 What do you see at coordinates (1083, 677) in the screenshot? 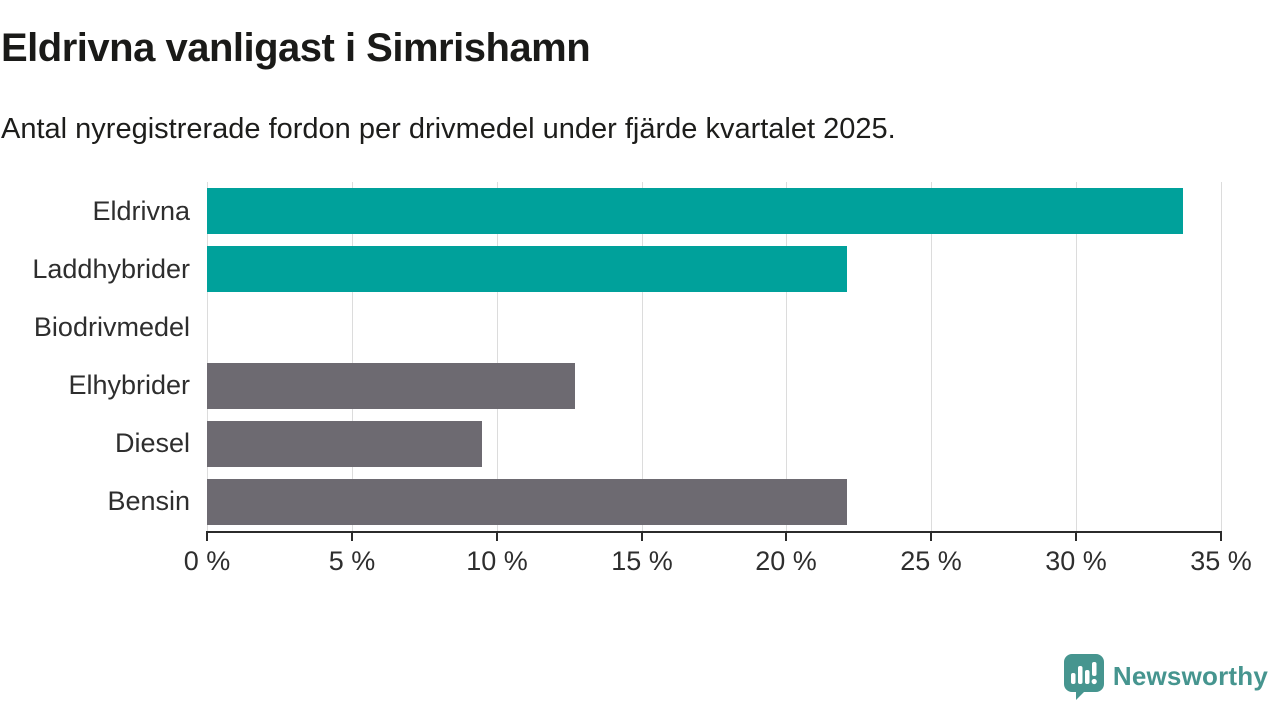
I see `newsworthy-logo-icon` at bounding box center [1083, 677].